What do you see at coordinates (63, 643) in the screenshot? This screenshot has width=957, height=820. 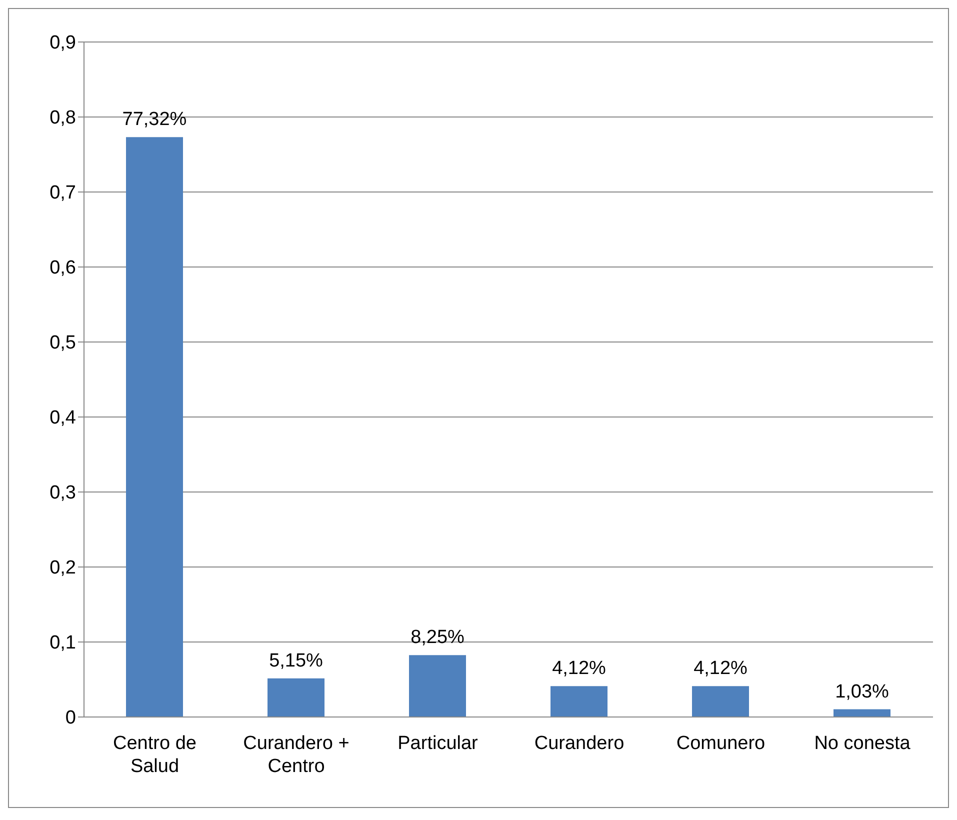 I see `y-tick-label: 0,1` at bounding box center [63, 643].